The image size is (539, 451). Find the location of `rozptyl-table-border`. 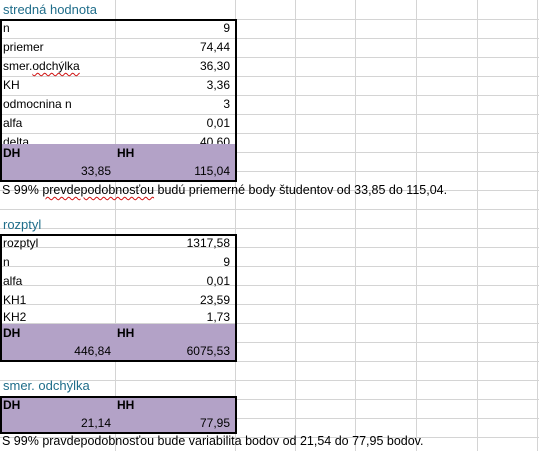

rozptyl-table-border is located at coordinates (118, 298).